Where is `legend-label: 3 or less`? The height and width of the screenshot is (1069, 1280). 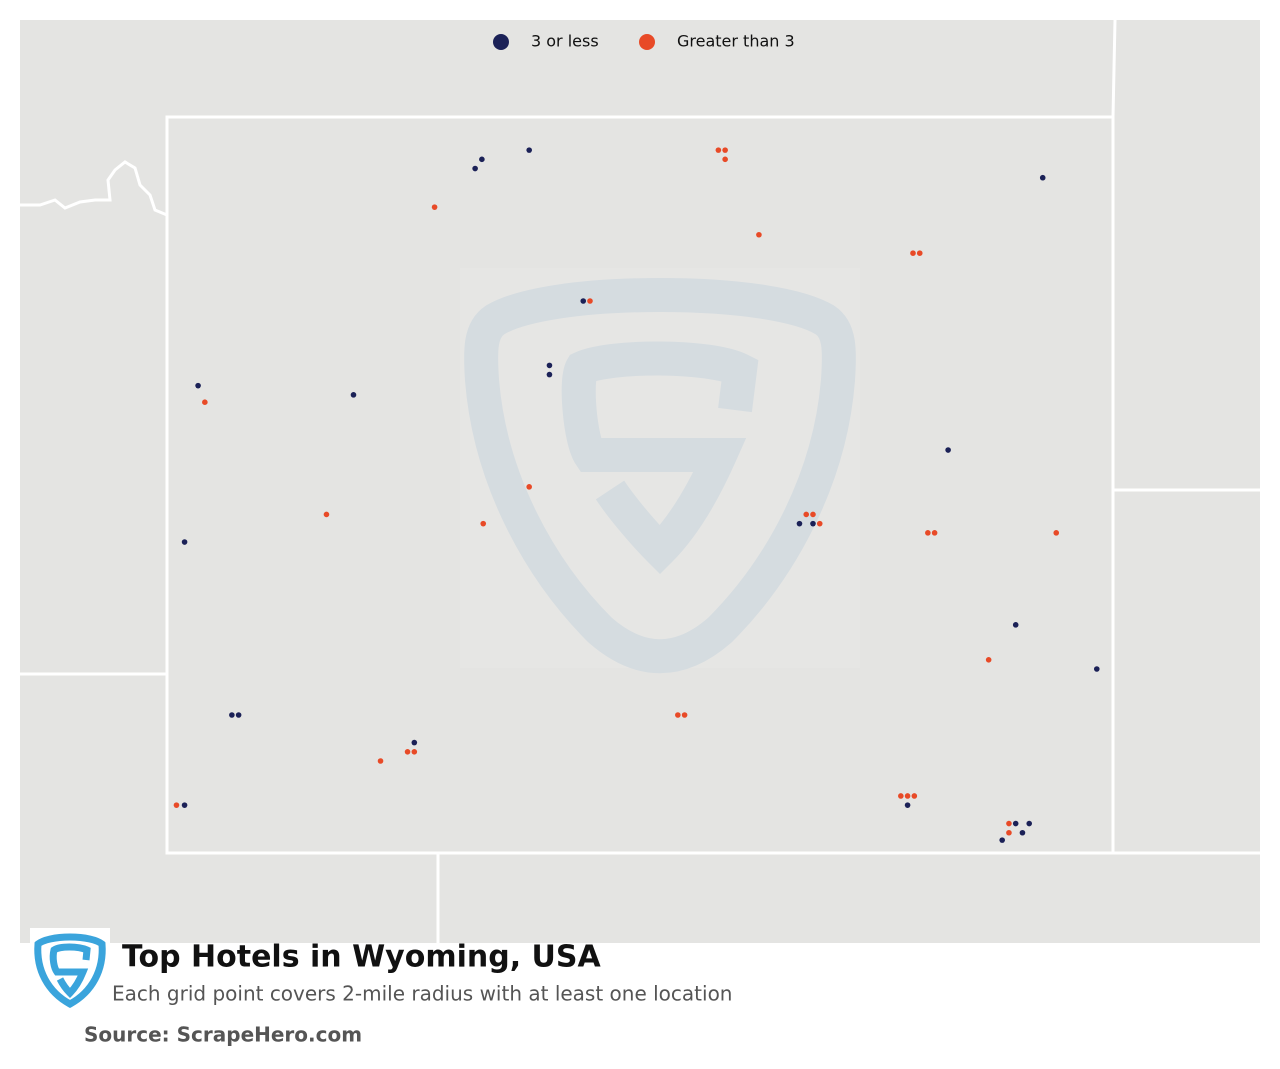
legend-label: 3 or less is located at coordinates (565, 41).